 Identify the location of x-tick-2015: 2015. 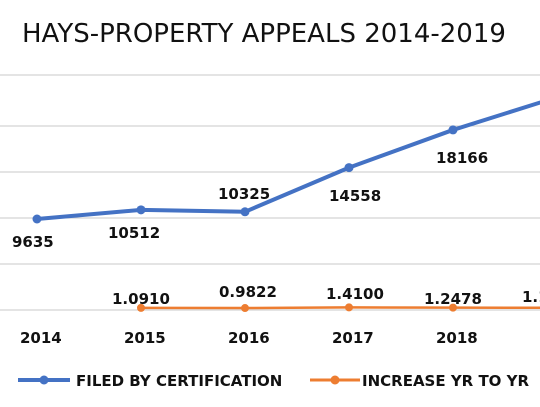
(145, 338).